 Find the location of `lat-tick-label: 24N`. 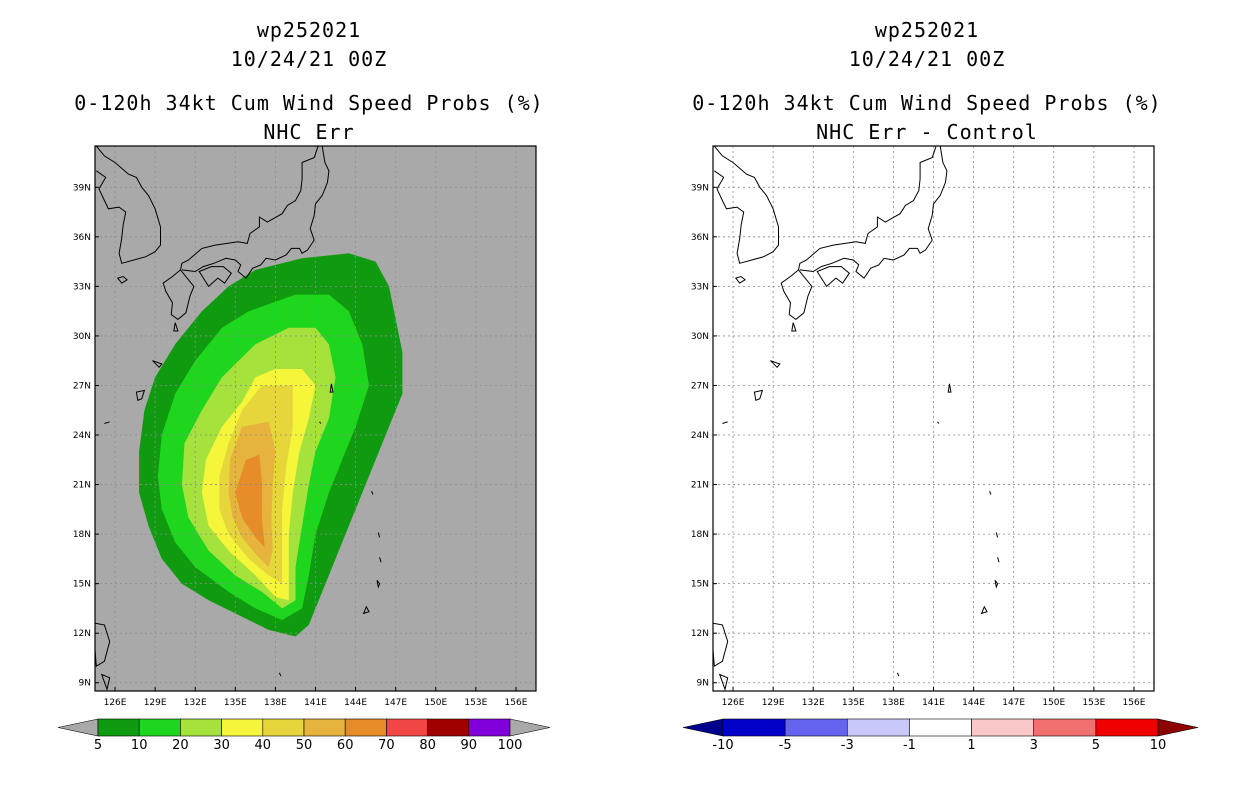

lat-tick-label: 24N is located at coordinates (82, 436).